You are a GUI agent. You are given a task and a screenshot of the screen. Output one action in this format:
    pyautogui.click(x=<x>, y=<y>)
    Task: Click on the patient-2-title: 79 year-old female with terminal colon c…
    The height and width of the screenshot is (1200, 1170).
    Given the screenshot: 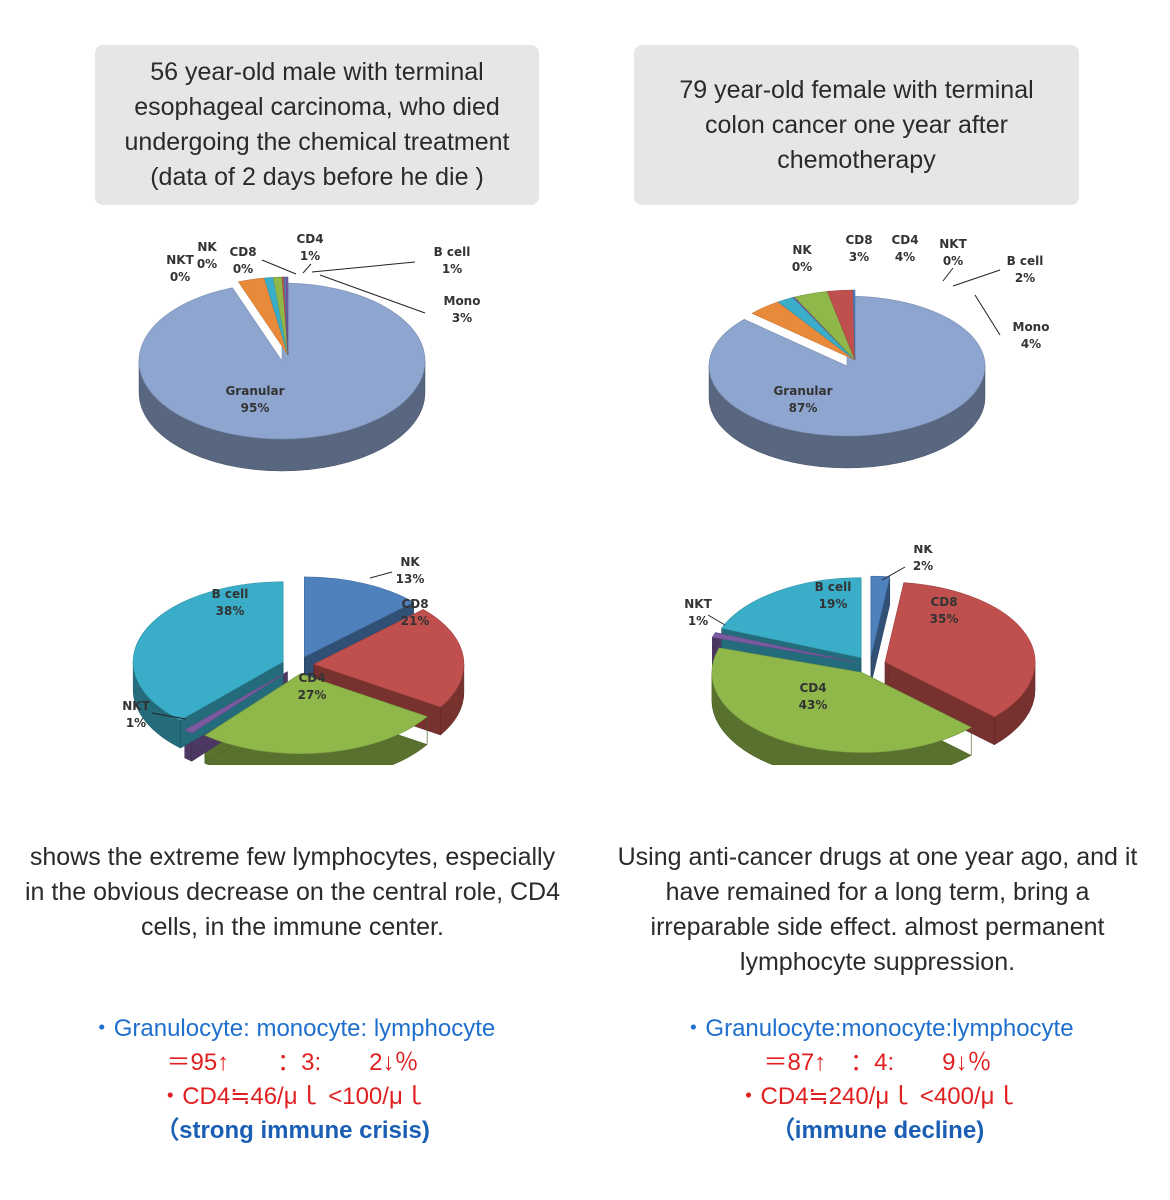 What is the action you would take?
    pyautogui.click(x=856, y=125)
    